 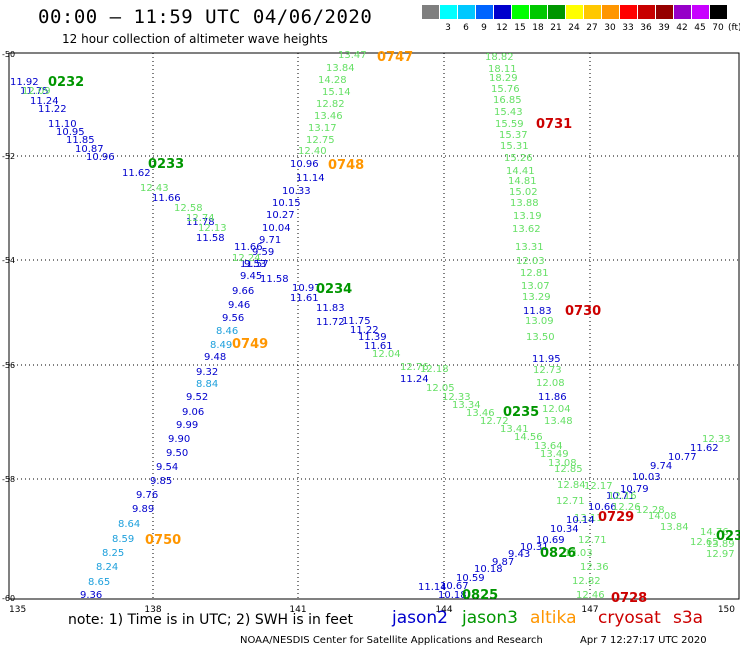 What do you see at coordinates (734, 28) in the screenshot?
I see `scale-unit: (ft)` at bounding box center [734, 28].